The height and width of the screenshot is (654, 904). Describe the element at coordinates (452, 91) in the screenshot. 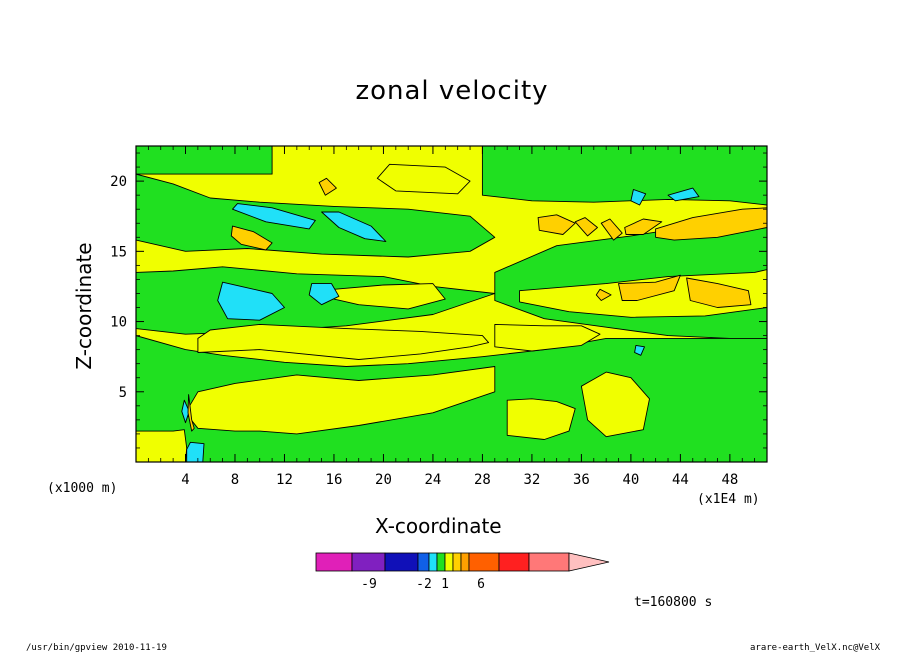

I see `chart-title: zonal velocity` at that location.